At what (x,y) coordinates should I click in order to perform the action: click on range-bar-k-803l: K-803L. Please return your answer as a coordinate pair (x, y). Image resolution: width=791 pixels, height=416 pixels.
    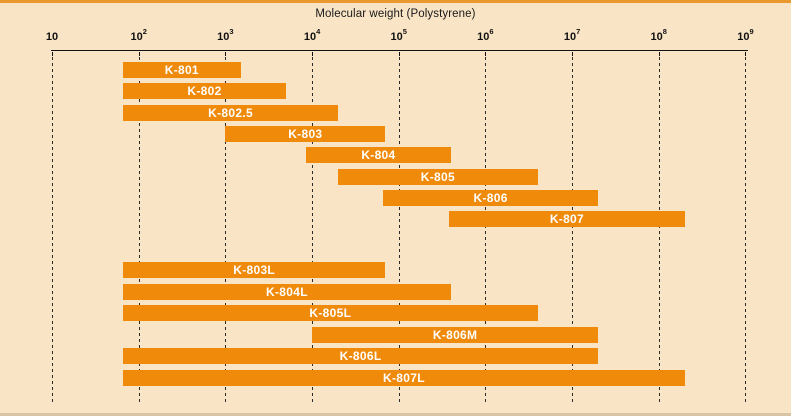
    Looking at the image, I should click on (254, 270).